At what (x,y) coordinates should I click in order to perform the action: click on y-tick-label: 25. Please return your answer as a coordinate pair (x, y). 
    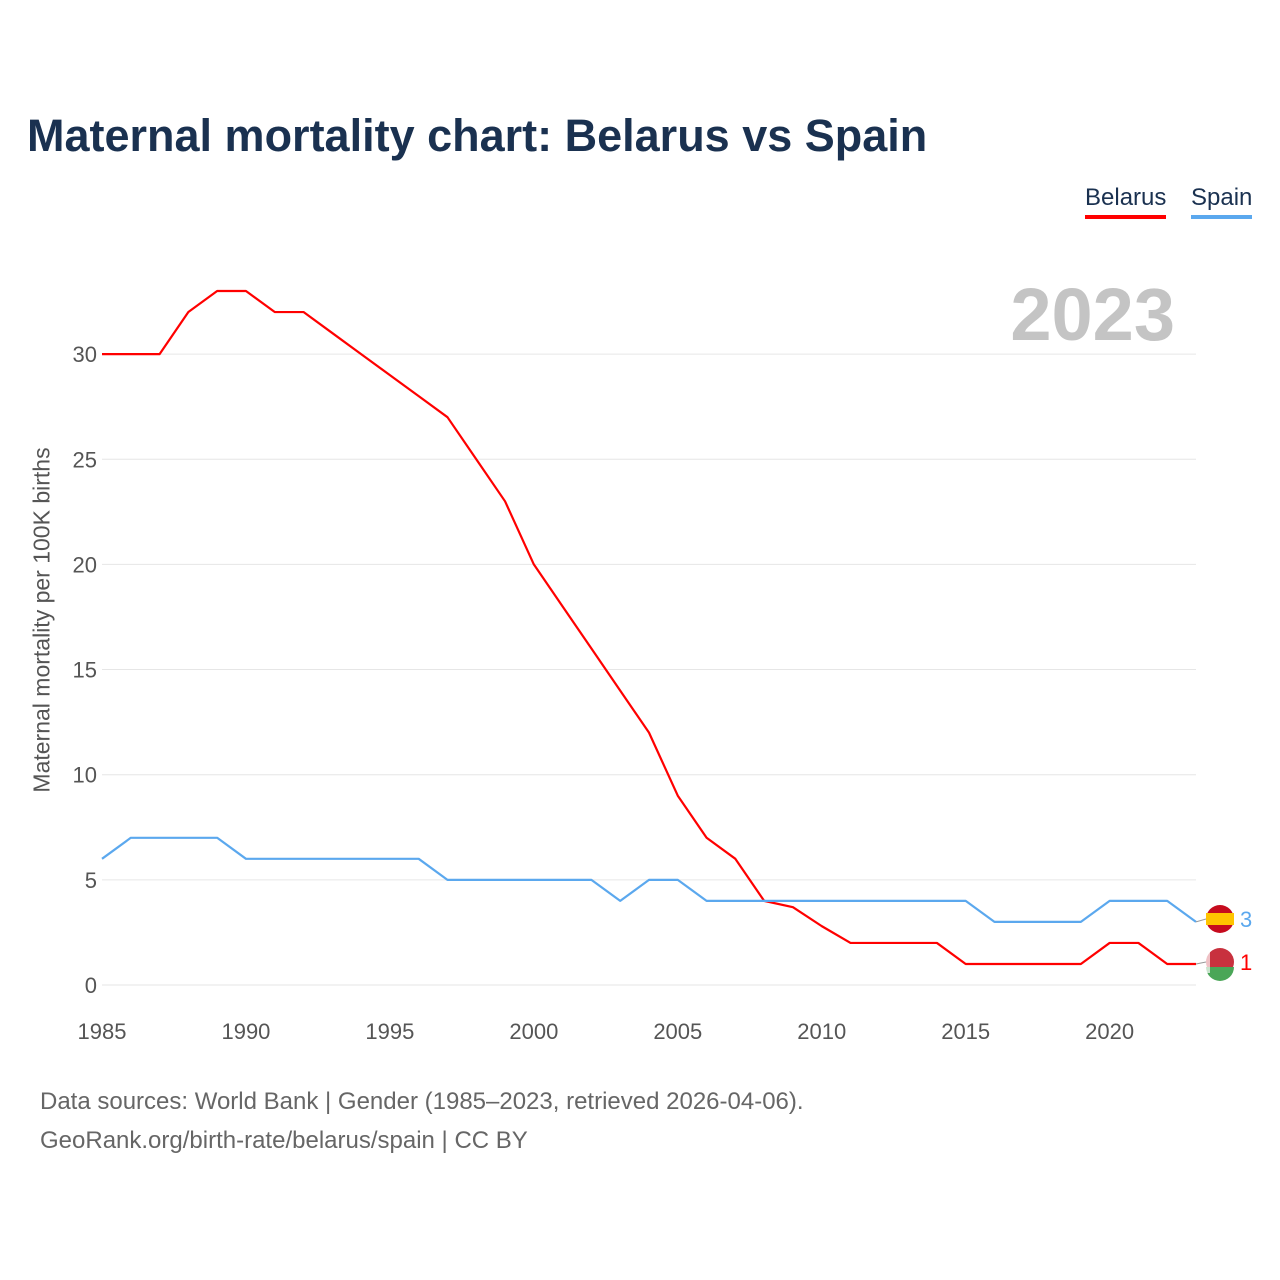
    Looking at the image, I should click on (85, 459).